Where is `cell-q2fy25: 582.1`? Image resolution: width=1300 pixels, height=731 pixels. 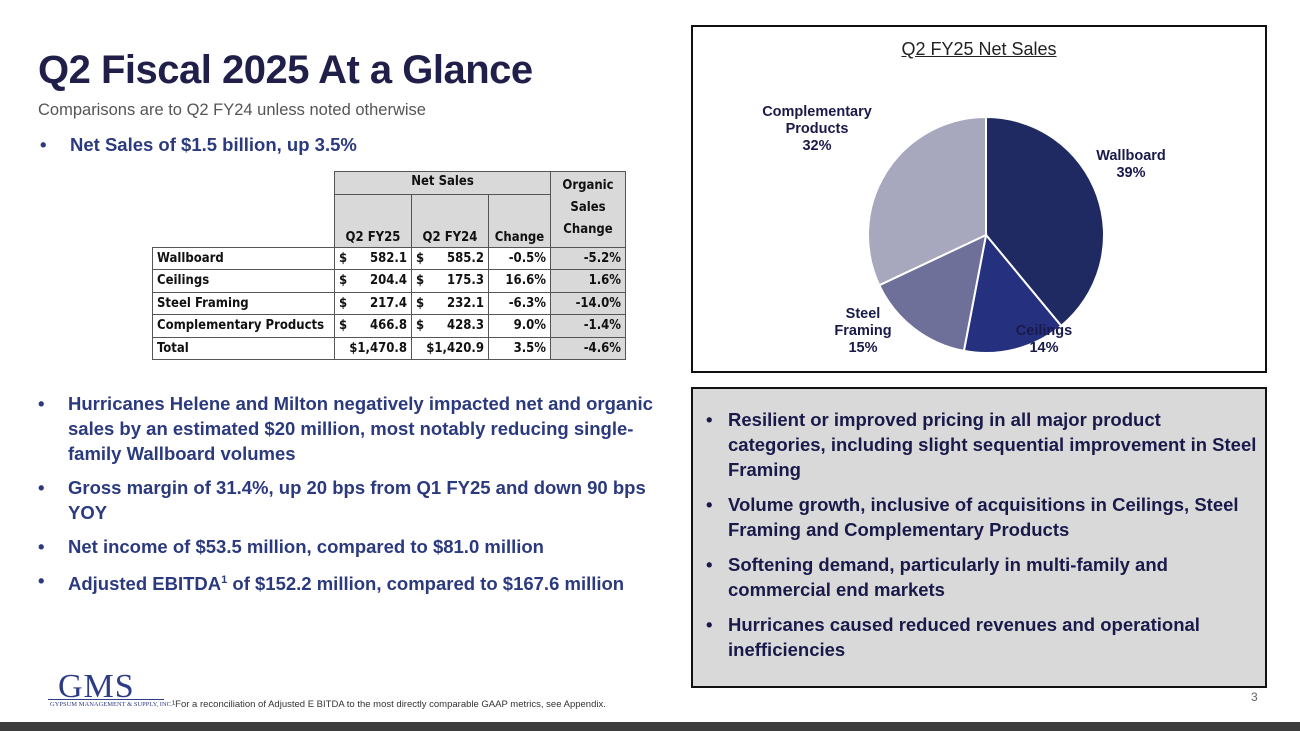
cell-q2fy25: 582.1 is located at coordinates (388, 258).